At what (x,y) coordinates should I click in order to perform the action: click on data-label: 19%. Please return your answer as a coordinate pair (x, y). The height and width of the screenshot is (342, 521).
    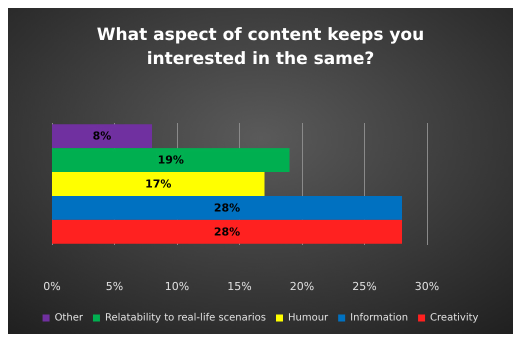
    Looking at the image, I should click on (171, 160).